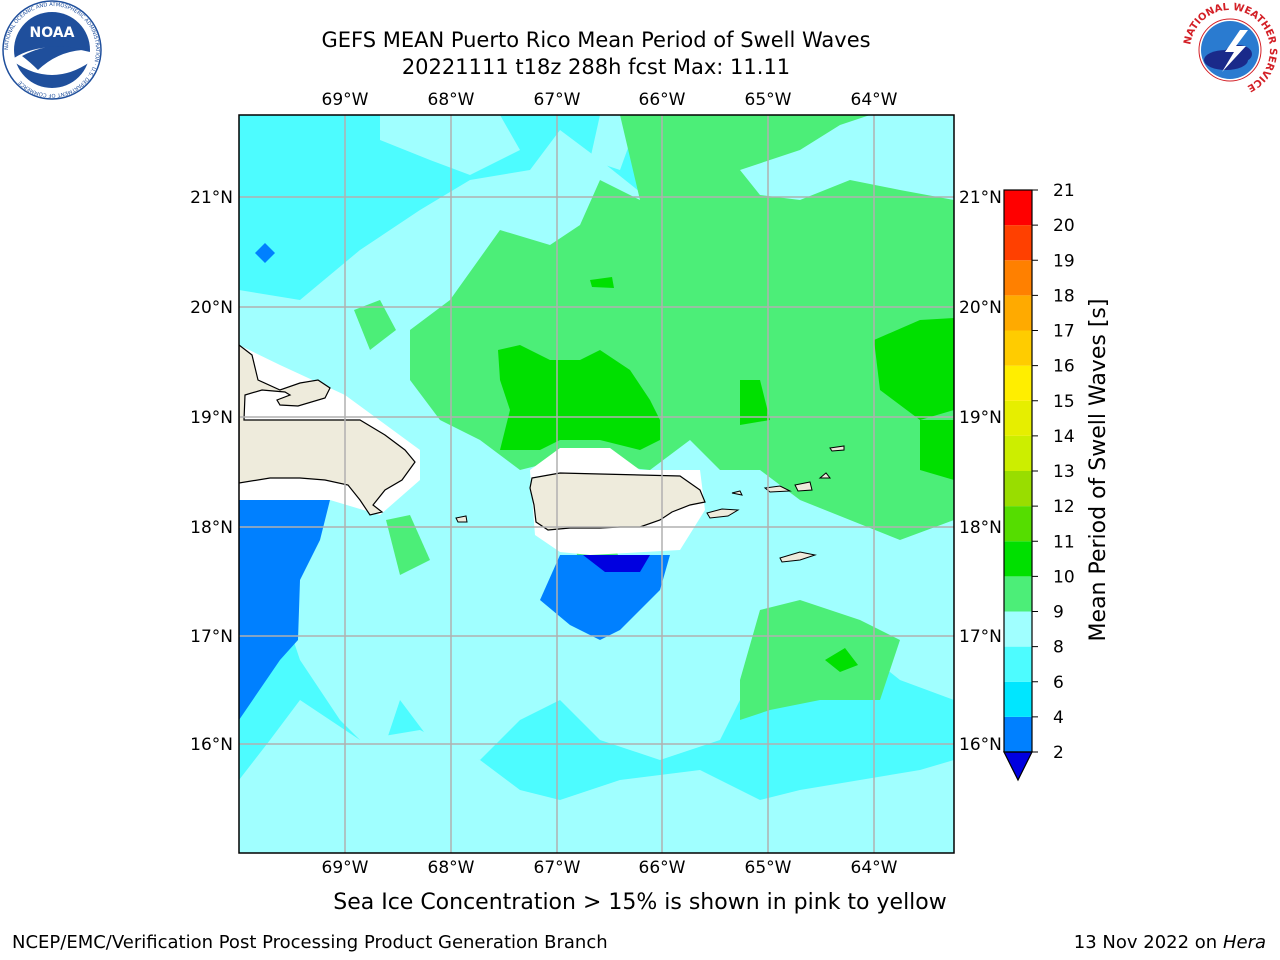  What do you see at coordinates (723, 513) in the screenshot?
I see `vieques` at bounding box center [723, 513].